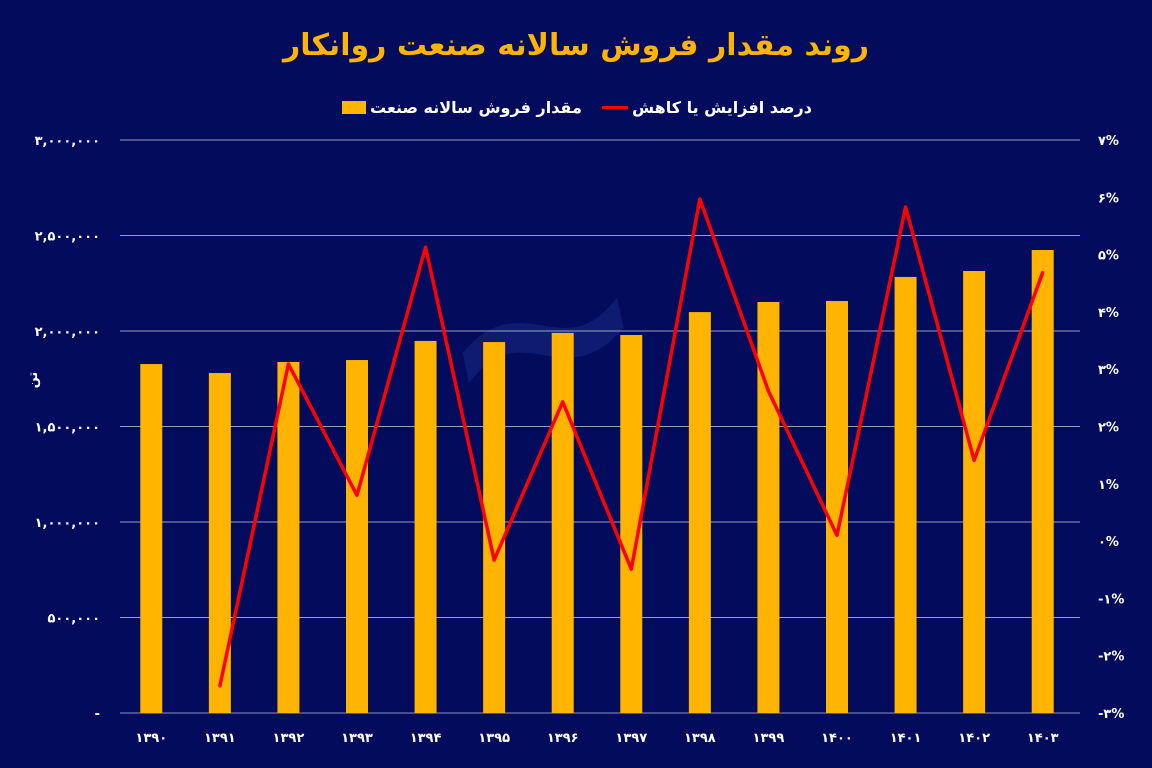 This screenshot has height=768, width=1152. Describe the element at coordinates (1108, 428) in the screenshot. I see `right-tick-label: ۲%` at that location.